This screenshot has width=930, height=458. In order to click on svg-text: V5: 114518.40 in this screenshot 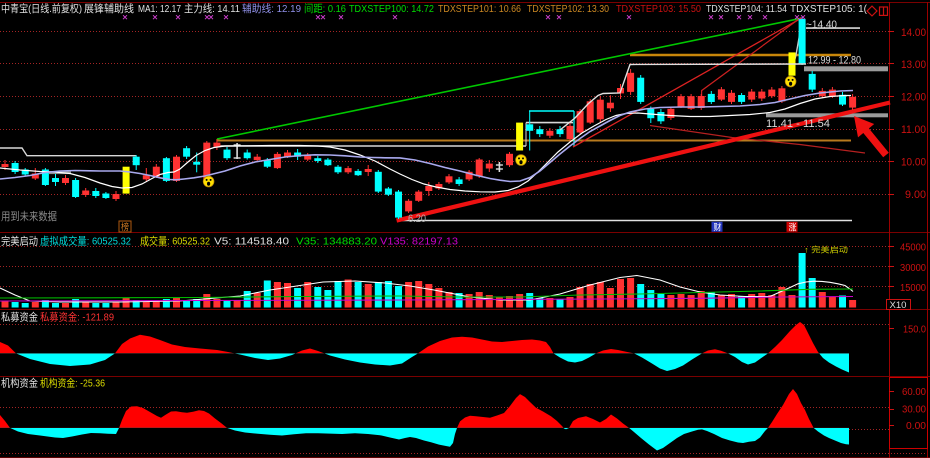, I will do `click(251, 242)`.